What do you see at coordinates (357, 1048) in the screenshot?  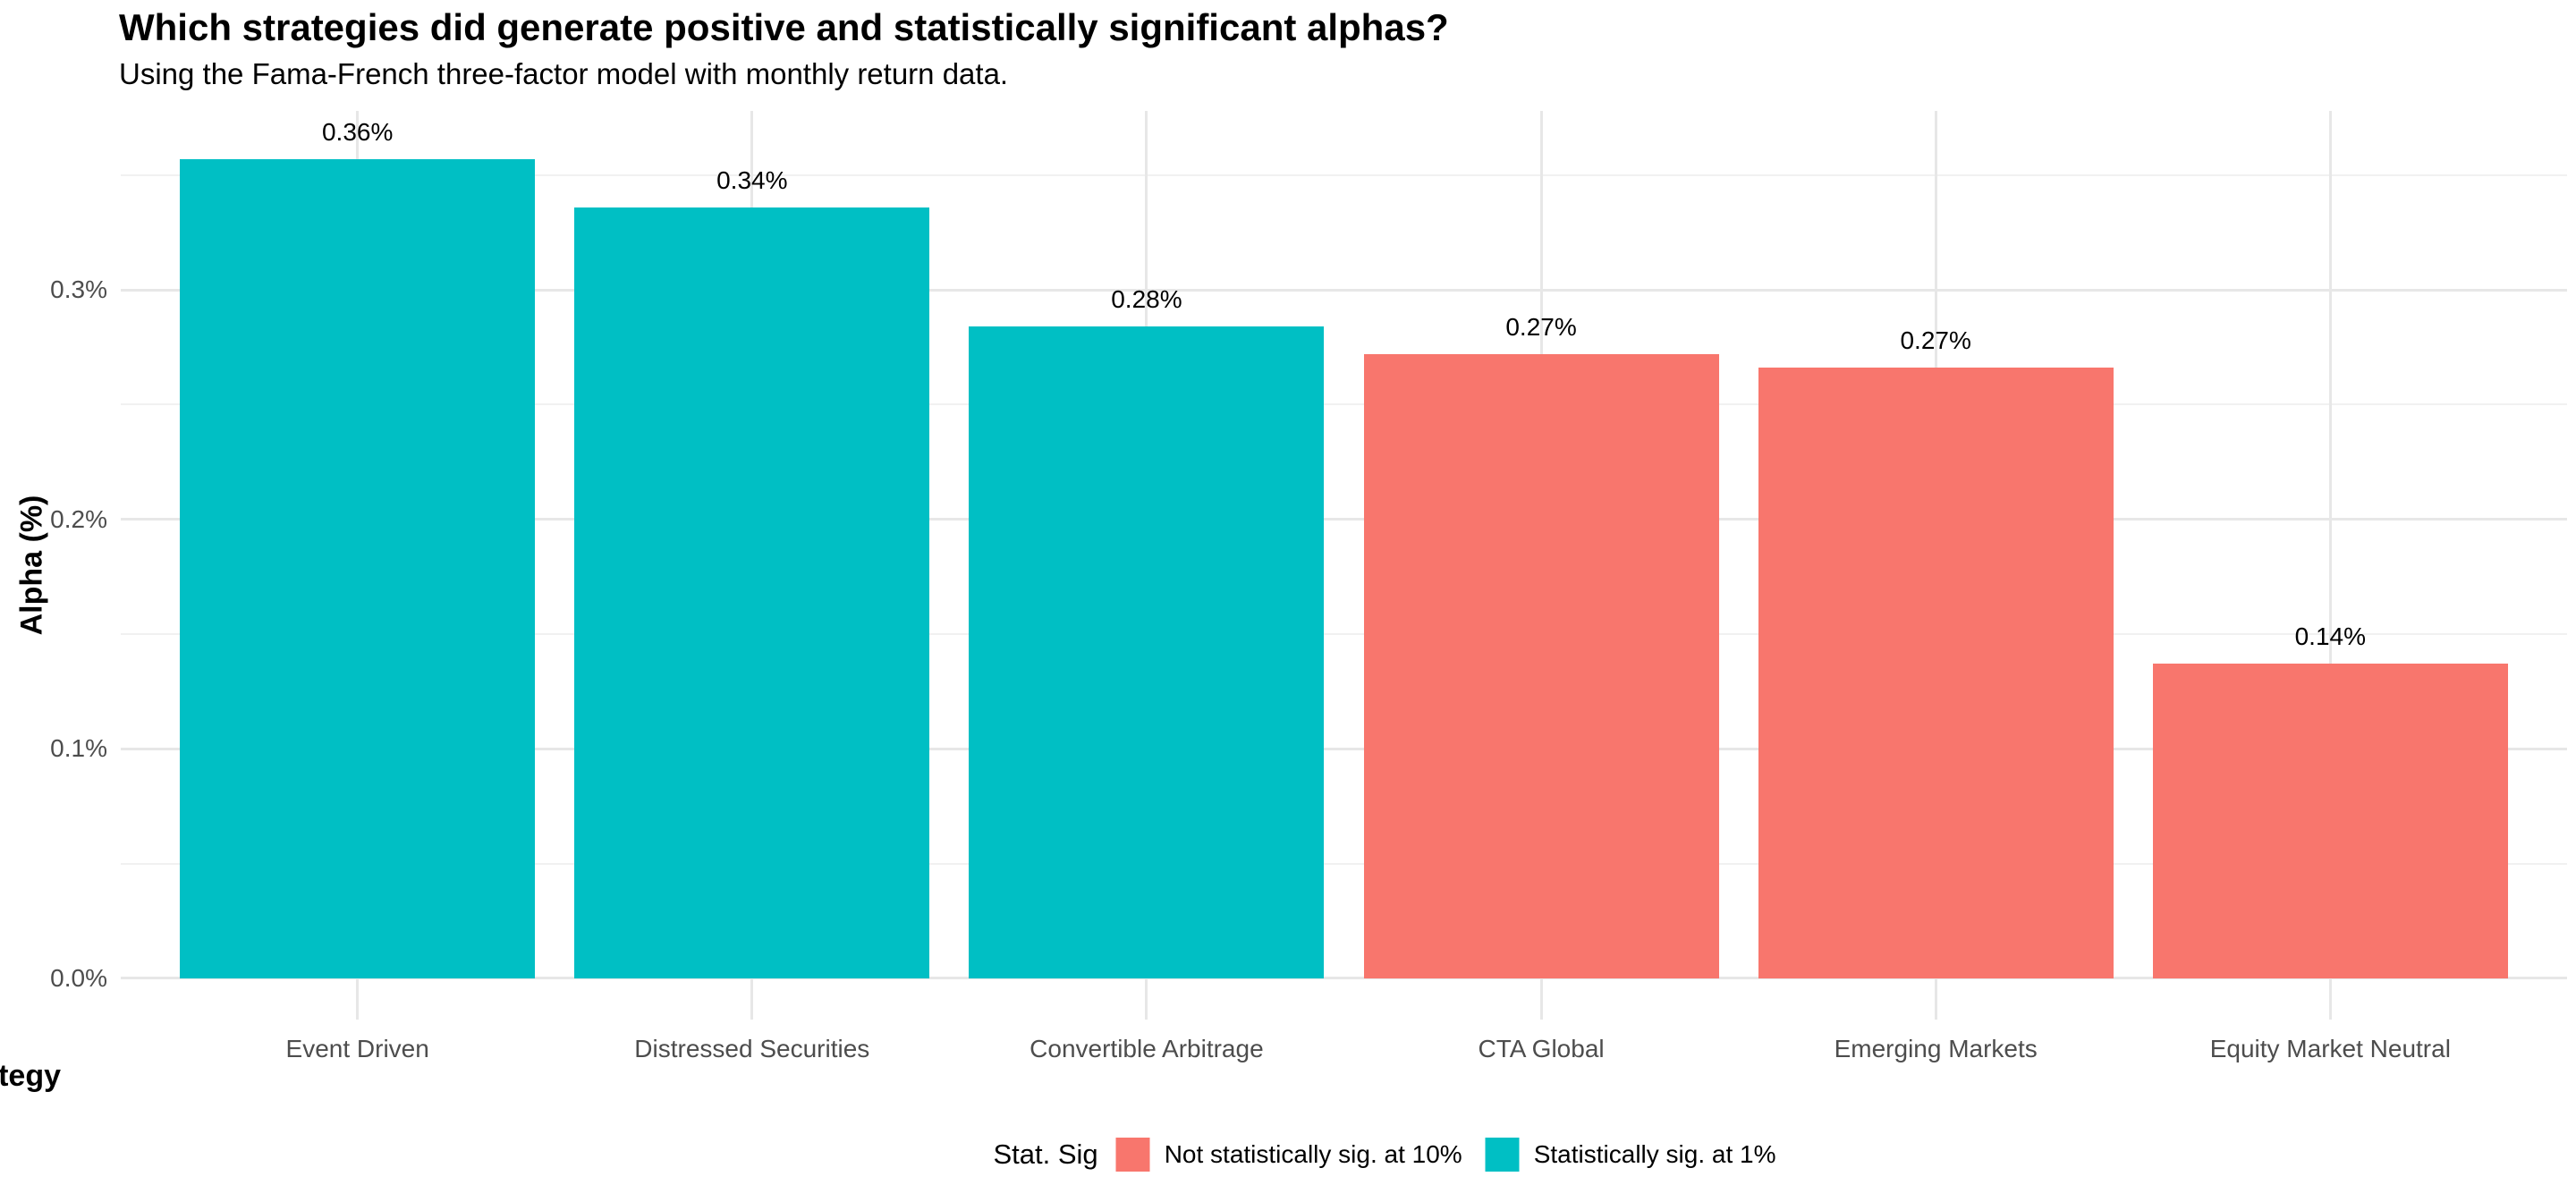 I see `x-tick-label-event-driven: Event Driven` at bounding box center [357, 1048].